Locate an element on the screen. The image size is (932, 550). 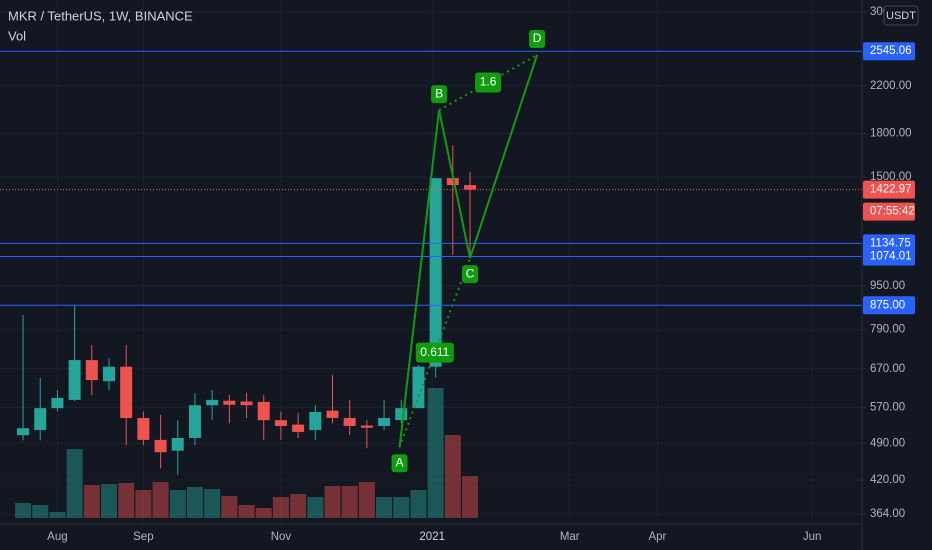
x-tick-label: 2021 is located at coordinates (432, 537).